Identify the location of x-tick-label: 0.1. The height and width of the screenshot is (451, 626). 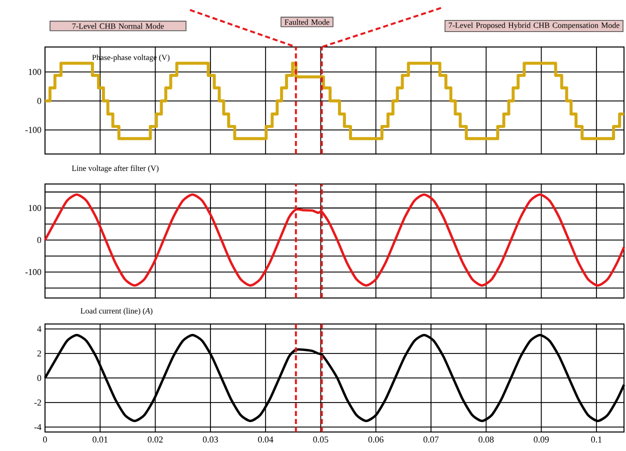
(596, 439).